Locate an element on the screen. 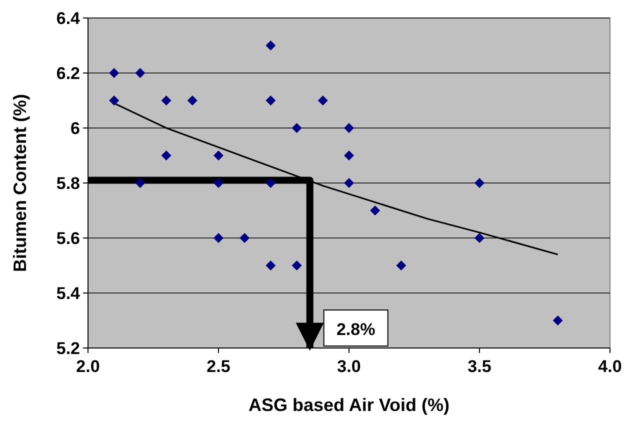  y-axis-title: Bitumen Content (%) is located at coordinates (20, 183).